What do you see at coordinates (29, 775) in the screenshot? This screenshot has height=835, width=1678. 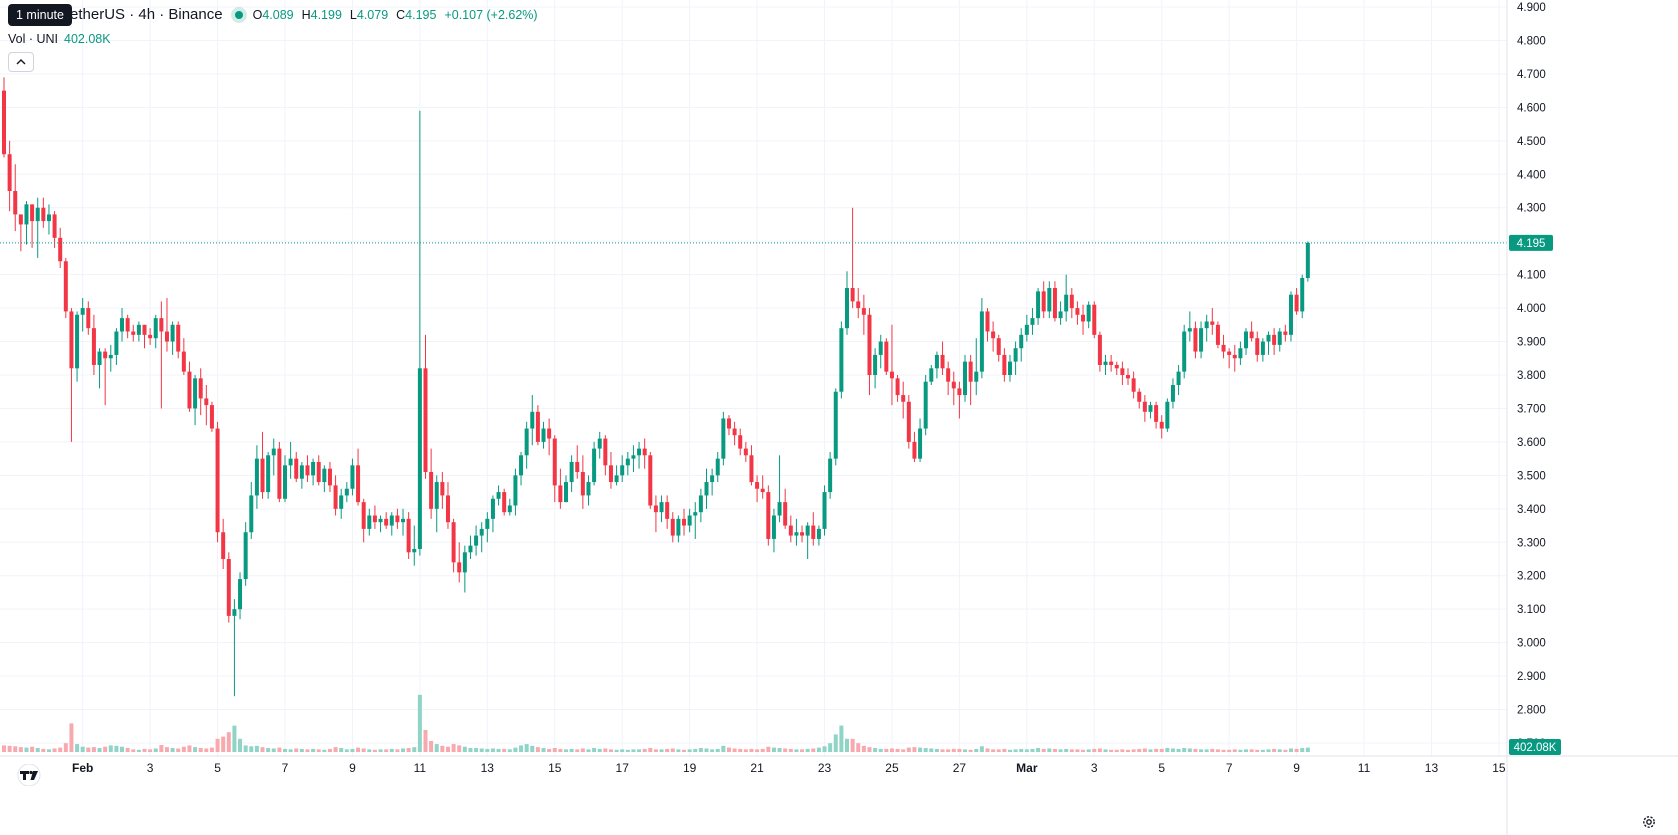 I see `tradingview-logo-icon` at bounding box center [29, 775].